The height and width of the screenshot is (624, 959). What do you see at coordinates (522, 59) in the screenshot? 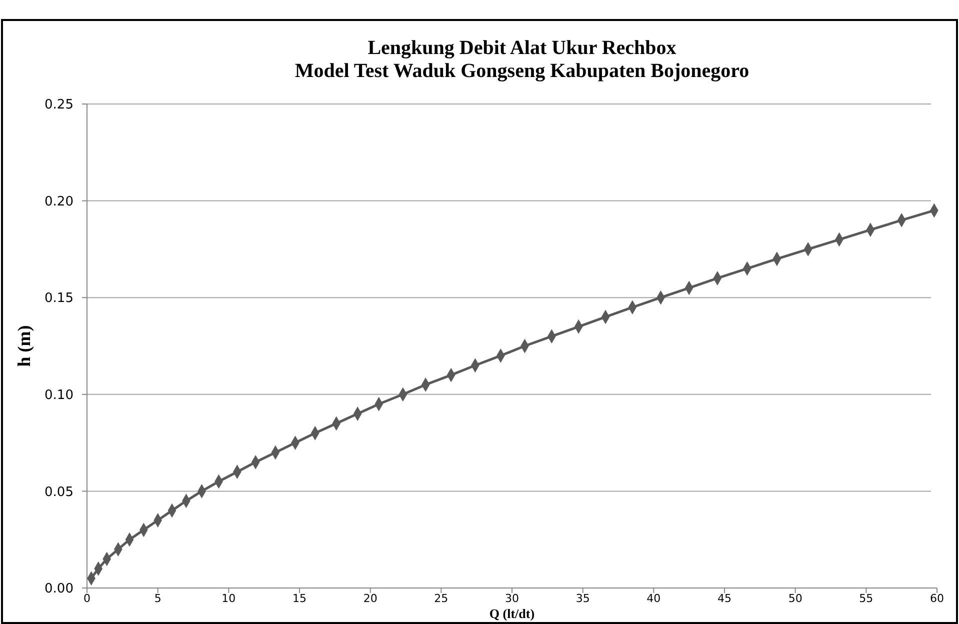
I see `chart-title: Lengkung Debit Alat Ukur Rechbox Model Test Waduk Gongseng Kabupaten Bojonegoro` at bounding box center [522, 59].